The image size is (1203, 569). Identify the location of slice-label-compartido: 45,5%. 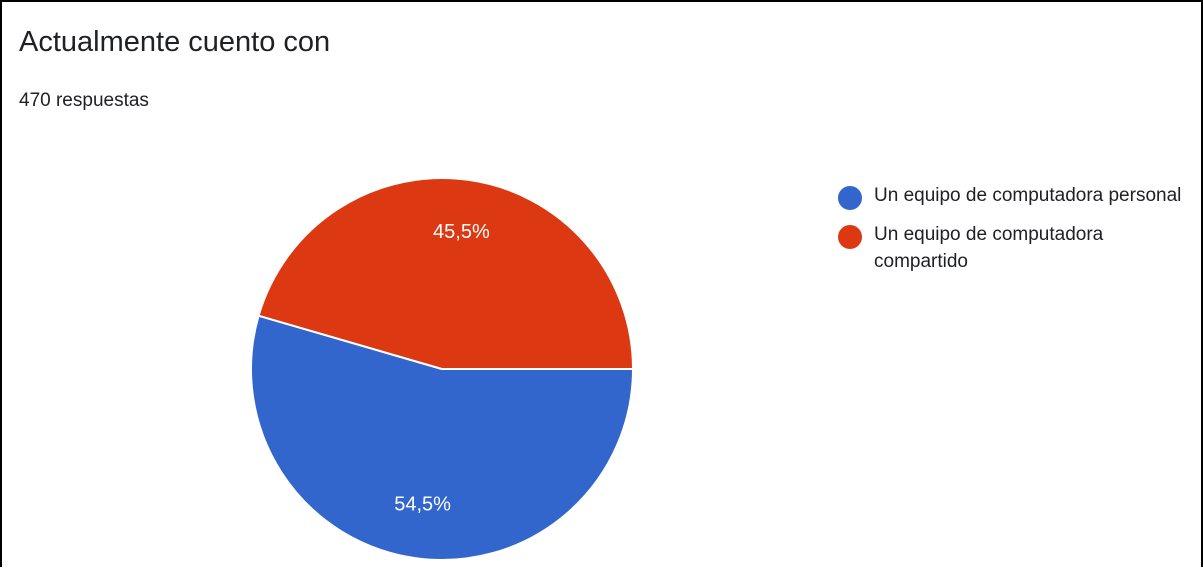
(461, 232).